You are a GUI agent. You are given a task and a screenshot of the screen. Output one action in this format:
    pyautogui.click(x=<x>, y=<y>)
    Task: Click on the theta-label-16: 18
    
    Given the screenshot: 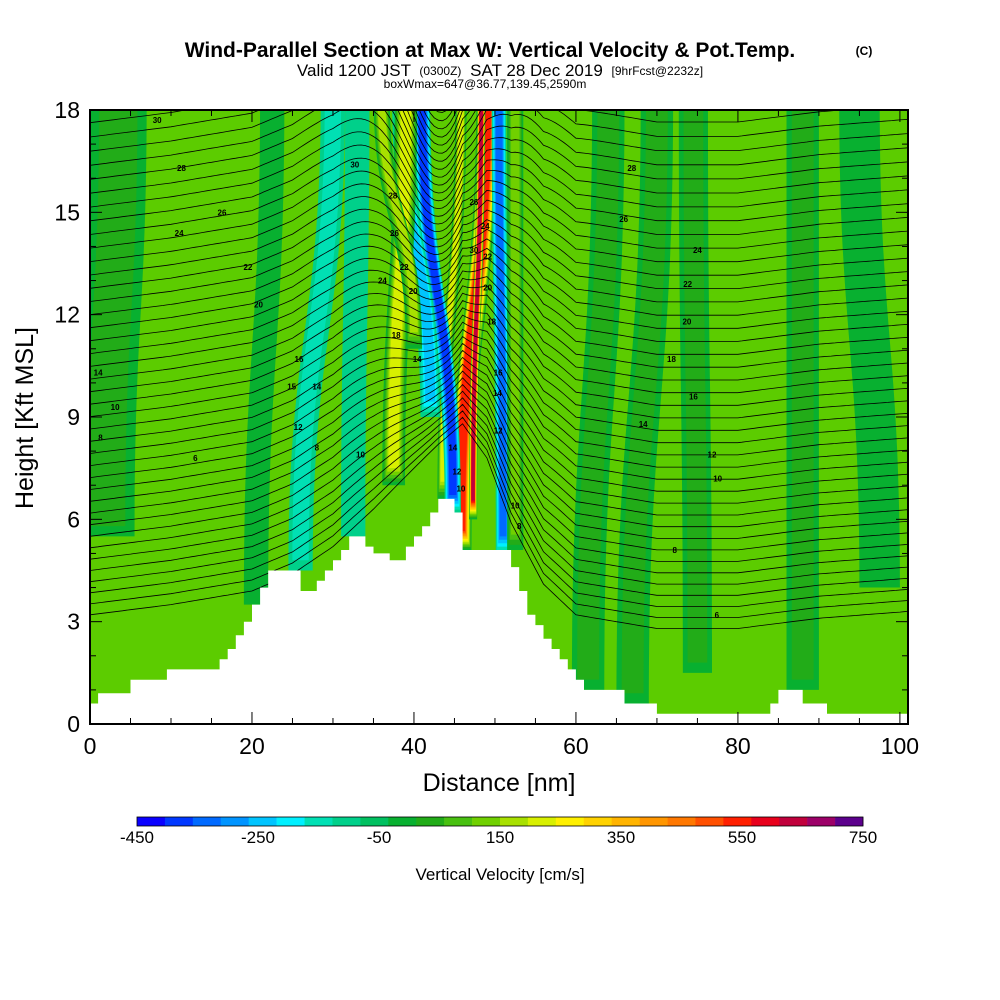 What is the action you would take?
    pyautogui.click(x=396, y=335)
    